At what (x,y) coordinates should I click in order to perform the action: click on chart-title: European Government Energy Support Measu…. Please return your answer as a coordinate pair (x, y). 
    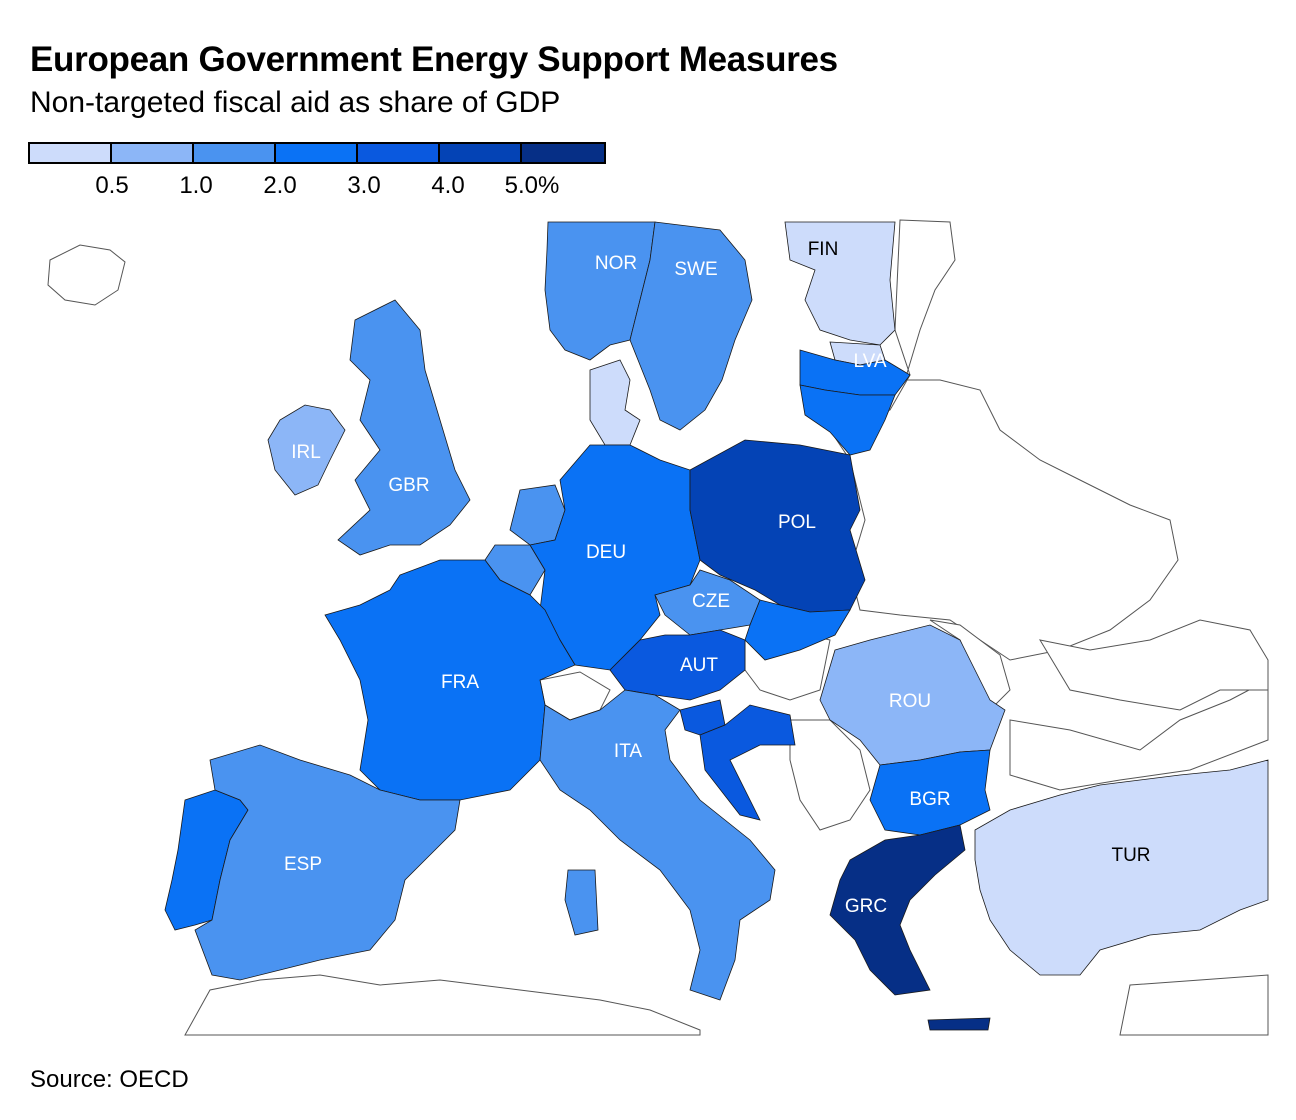
    Looking at the image, I should click on (434, 59).